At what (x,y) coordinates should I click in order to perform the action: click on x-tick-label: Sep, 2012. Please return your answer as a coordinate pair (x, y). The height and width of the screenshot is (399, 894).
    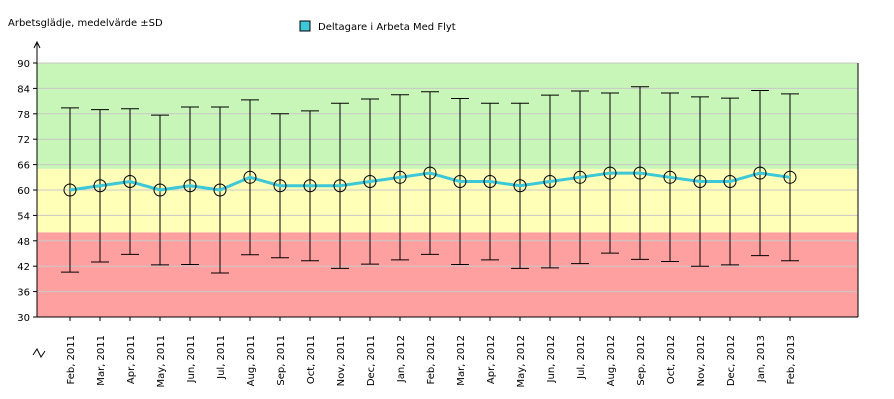
    Looking at the image, I should click on (641, 360).